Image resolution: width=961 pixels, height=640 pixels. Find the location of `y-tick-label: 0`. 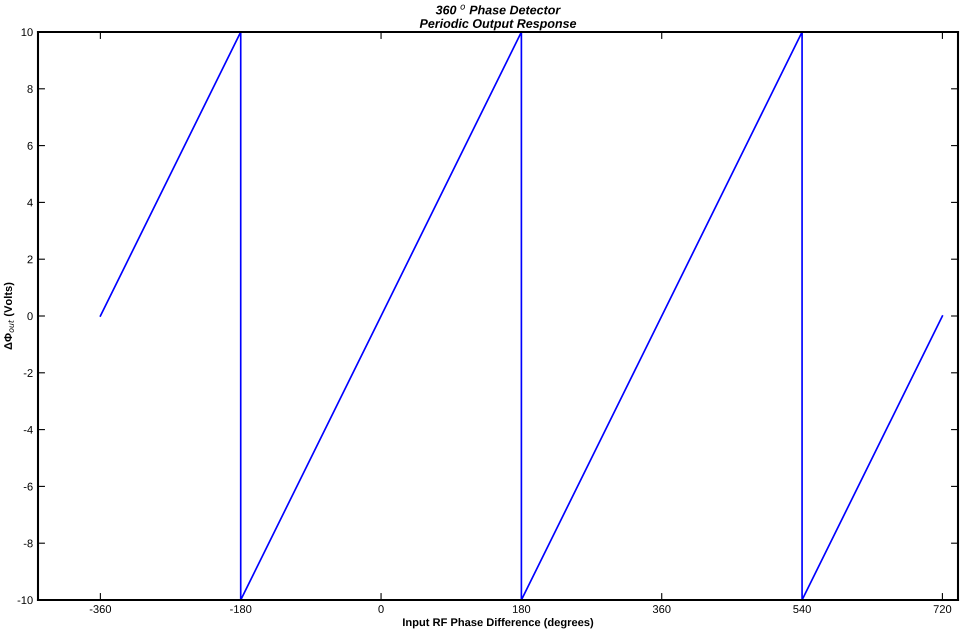

y-tick-label: 0 is located at coordinates (30, 316).